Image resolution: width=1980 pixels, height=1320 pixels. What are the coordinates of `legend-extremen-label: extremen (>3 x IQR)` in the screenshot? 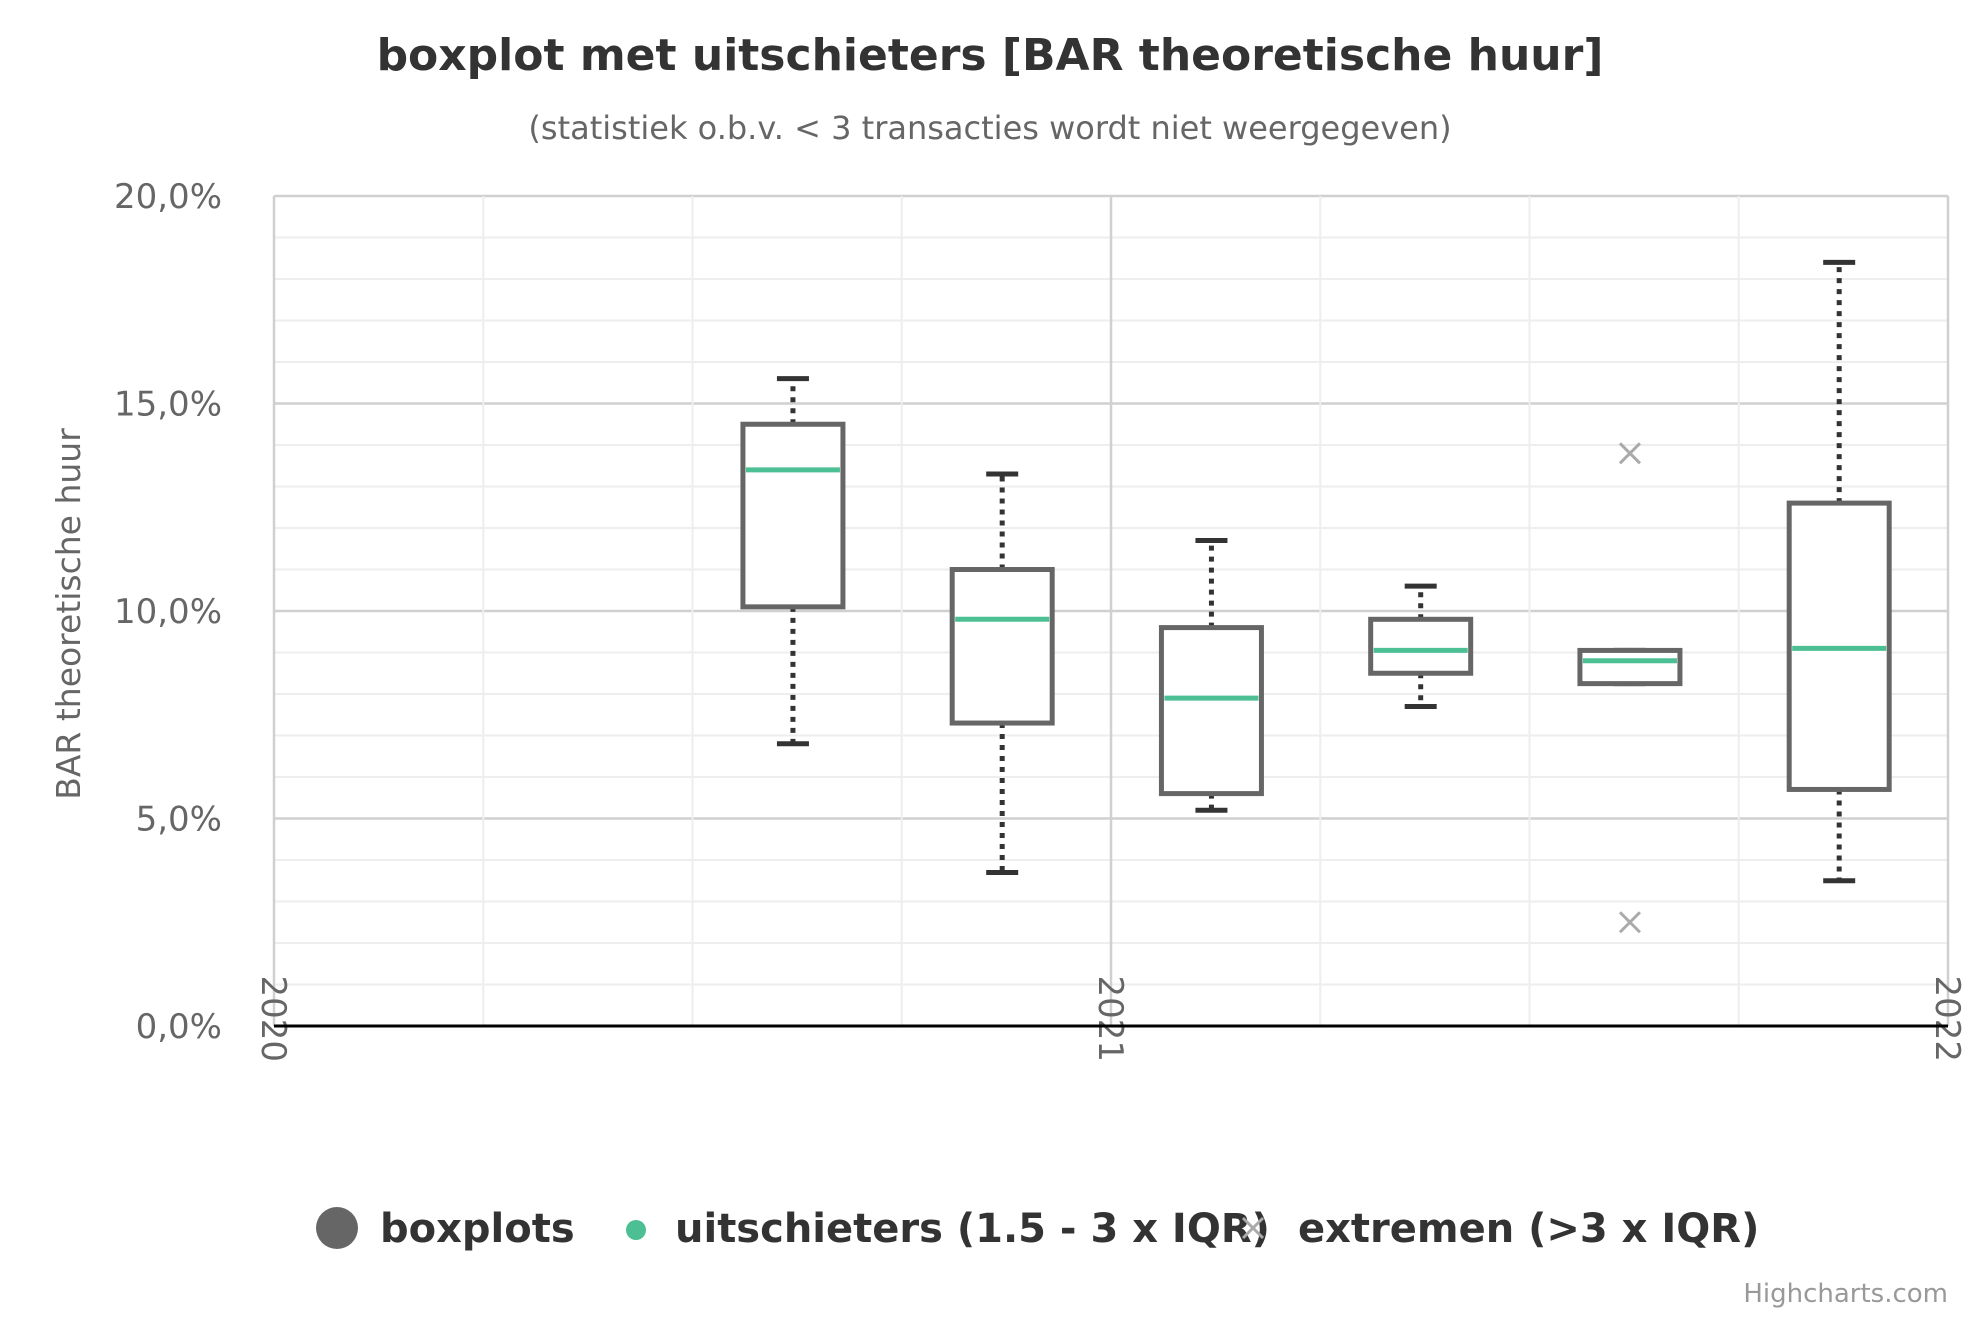 It's located at (1528, 1229).